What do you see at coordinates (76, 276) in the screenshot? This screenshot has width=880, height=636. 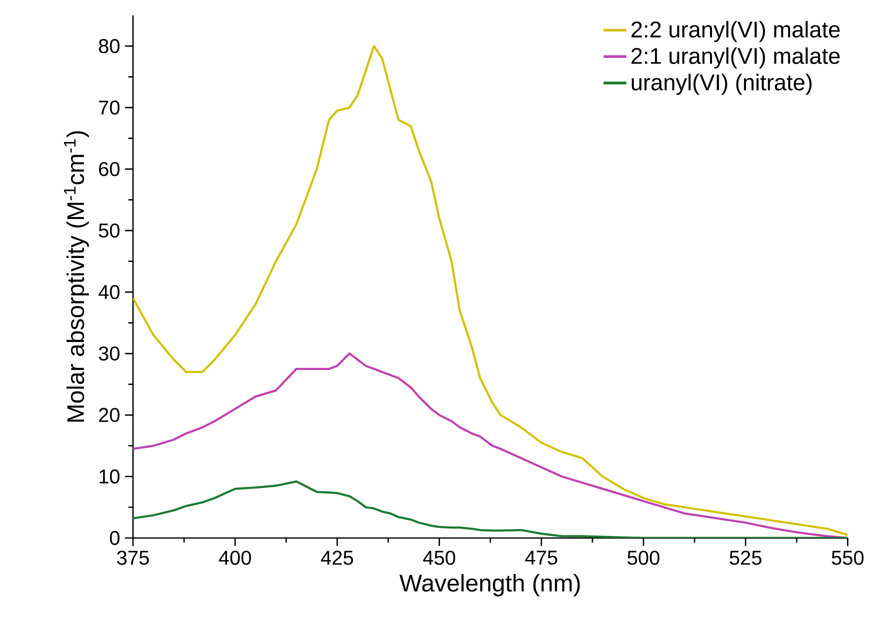 I see `y-axis-title: Molar absorptivity (M$^{-1}$cm$^{-1}$)` at bounding box center [76, 276].